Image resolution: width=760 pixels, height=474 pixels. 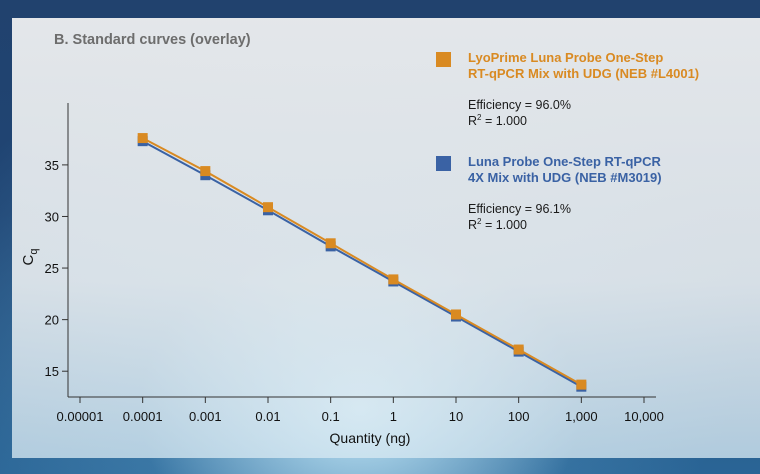 I want to click on x-tick-label: 0.0001, so click(x=143, y=416).